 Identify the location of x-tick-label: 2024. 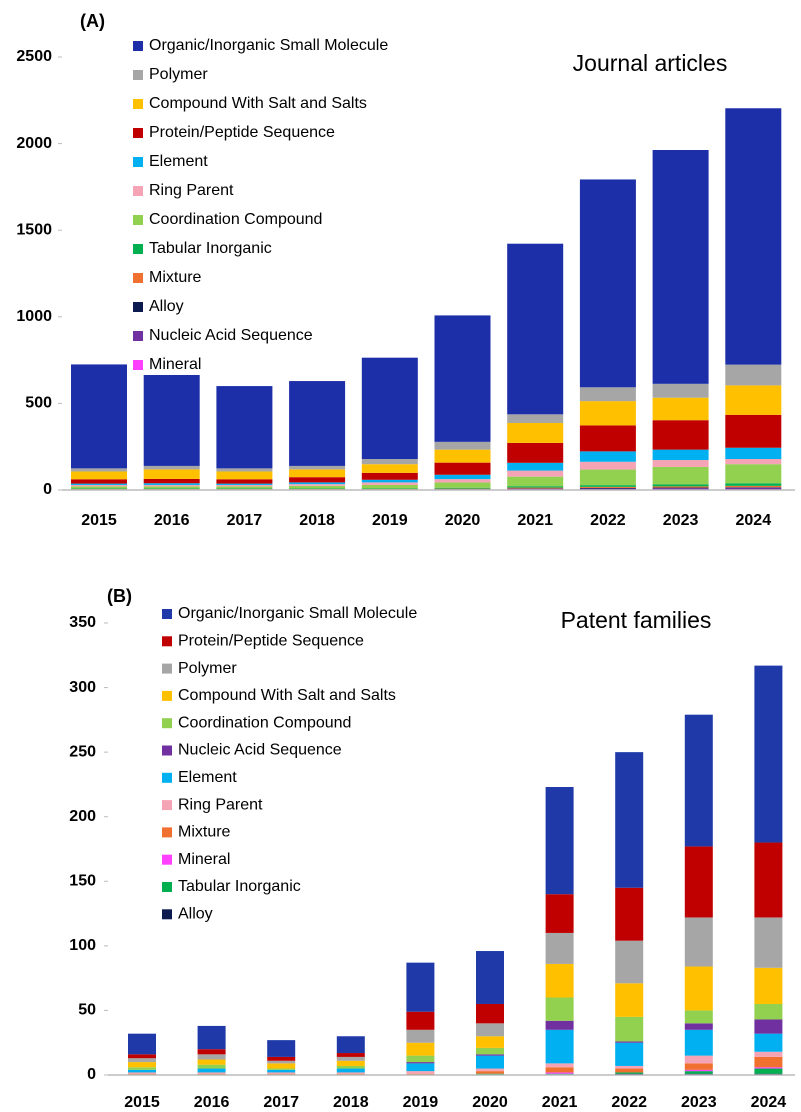
(769, 1102).